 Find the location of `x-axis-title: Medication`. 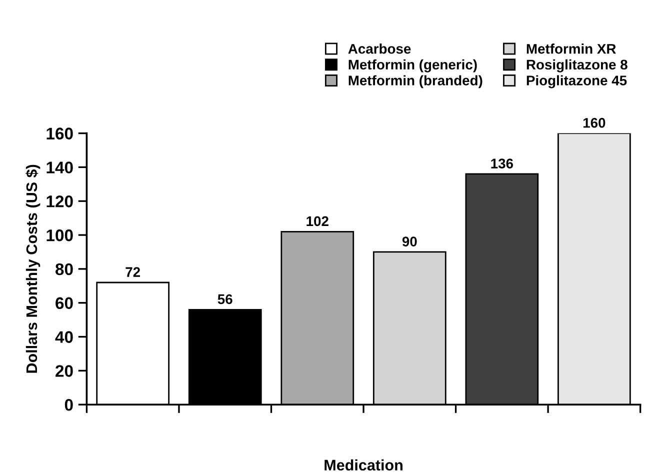

x-axis-title: Medication is located at coordinates (363, 465).